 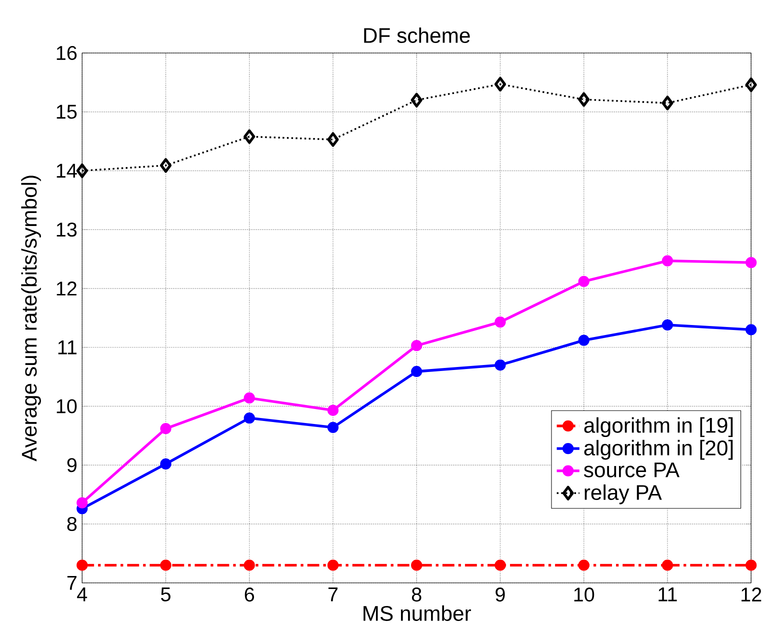 What do you see at coordinates (658, 427) in the screenshot?
I see `legend-label: algorithm in [19]` at bounding box center [658, 427].